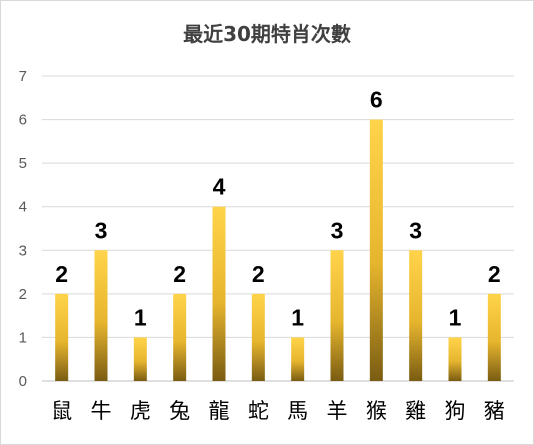 The image size is (534, 445). What do you see at coordinates (376, 250) in the screenshot?
I see `bar-猴` at bounding box center [376, 250].